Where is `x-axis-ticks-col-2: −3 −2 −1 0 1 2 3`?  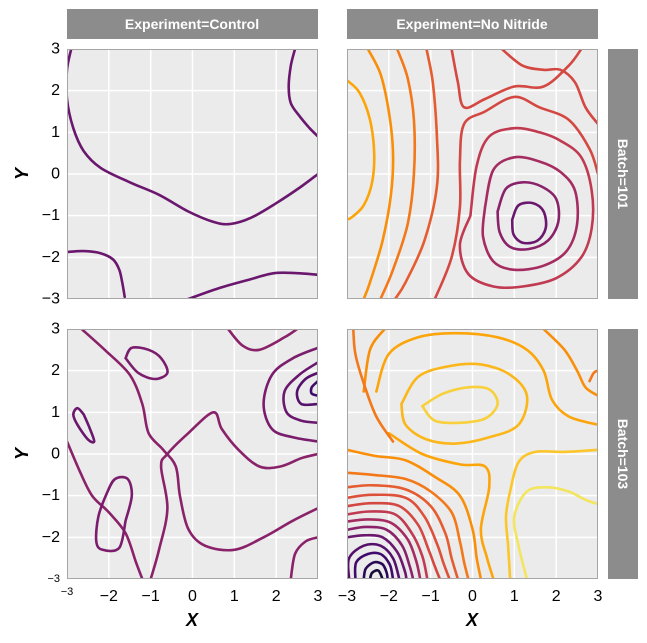
x-axis-ticks-col-2: −3 −2 −1 0 1 2 3 is located at coordinates (470, 596).